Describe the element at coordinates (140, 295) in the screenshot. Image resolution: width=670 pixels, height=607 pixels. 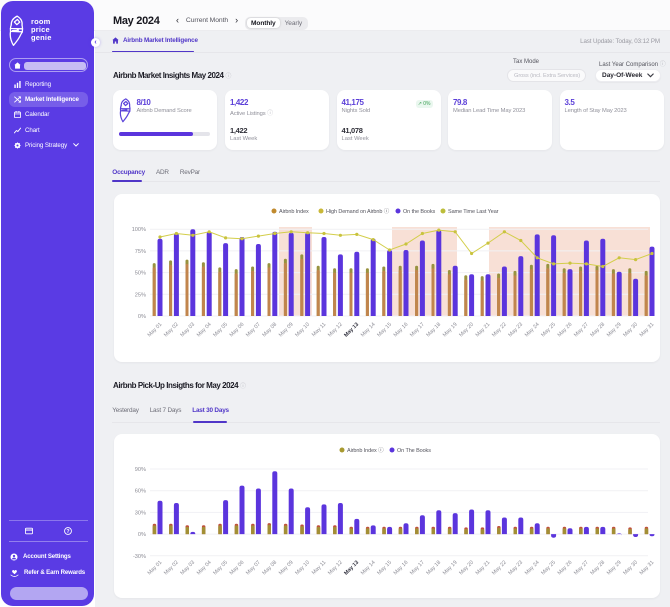
I see `svg-text: 25%` at that location.